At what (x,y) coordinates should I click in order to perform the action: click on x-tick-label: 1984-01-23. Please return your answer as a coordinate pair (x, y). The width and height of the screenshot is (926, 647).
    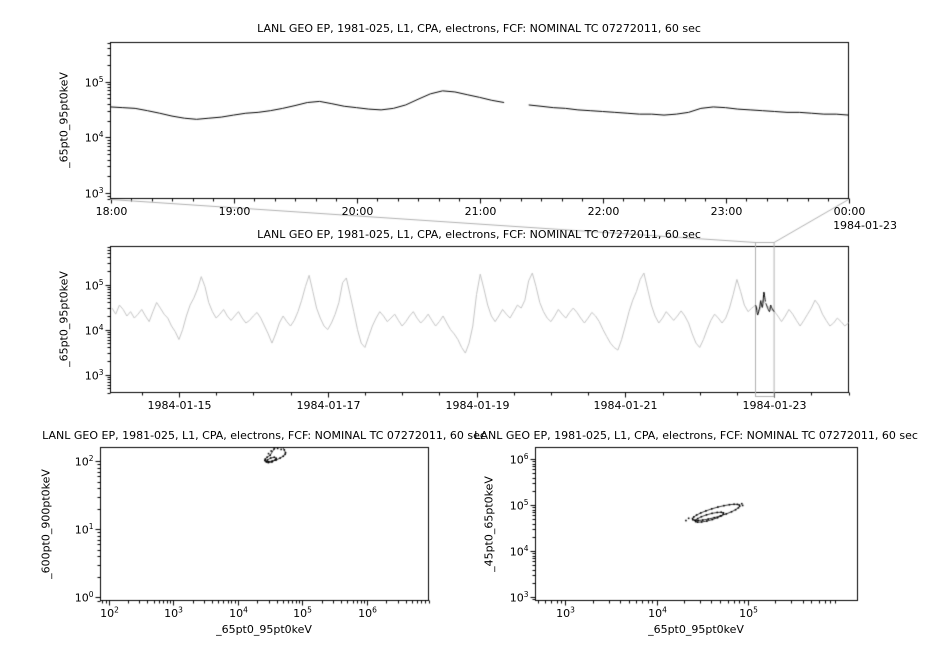
    Looking at the image, I should click on (774, 405).